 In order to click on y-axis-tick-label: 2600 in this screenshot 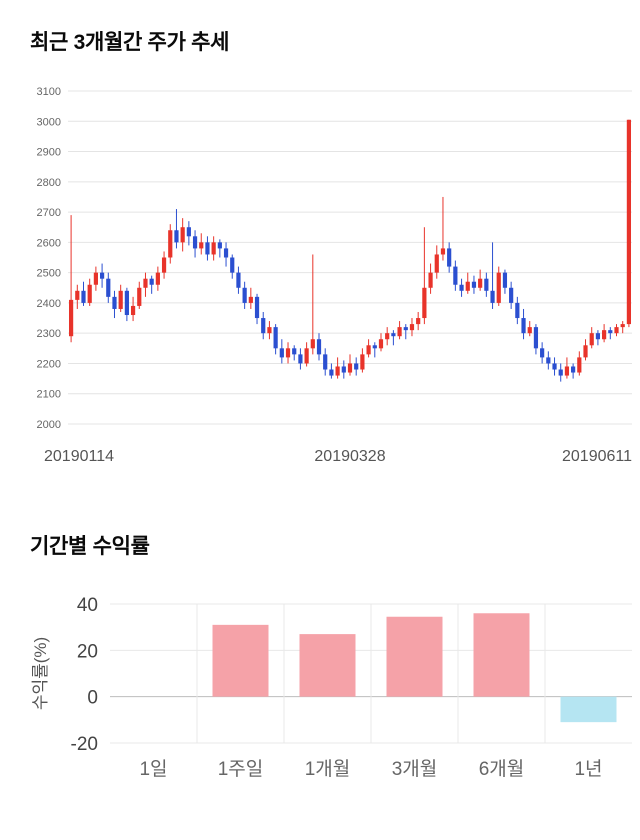, I will do `click(49, 244)`.